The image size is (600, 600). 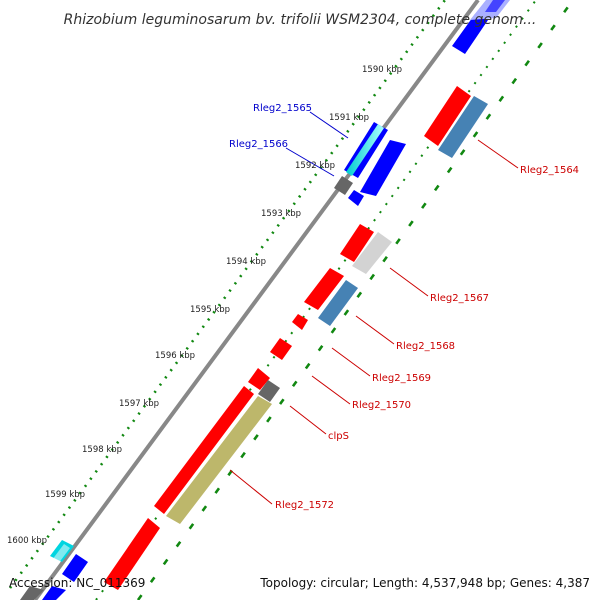 I want to click on gene-label: clpS, so click(x=338, y=436).